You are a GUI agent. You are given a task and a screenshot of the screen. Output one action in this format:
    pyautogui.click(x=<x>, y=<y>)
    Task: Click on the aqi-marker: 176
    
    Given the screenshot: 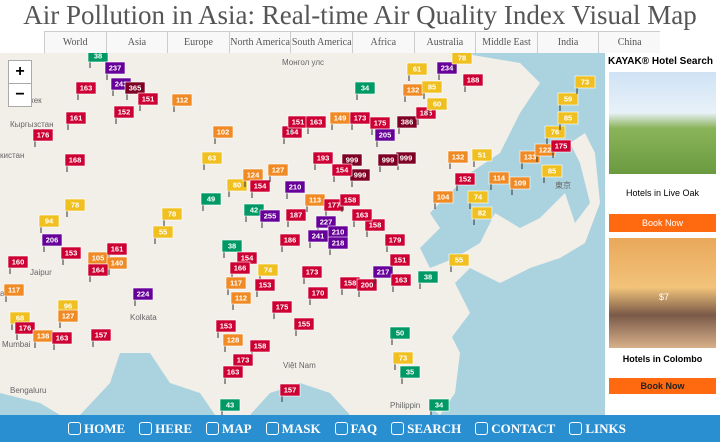 What is the action you would take?
    pyautogui.click(x=25, y=330)
    